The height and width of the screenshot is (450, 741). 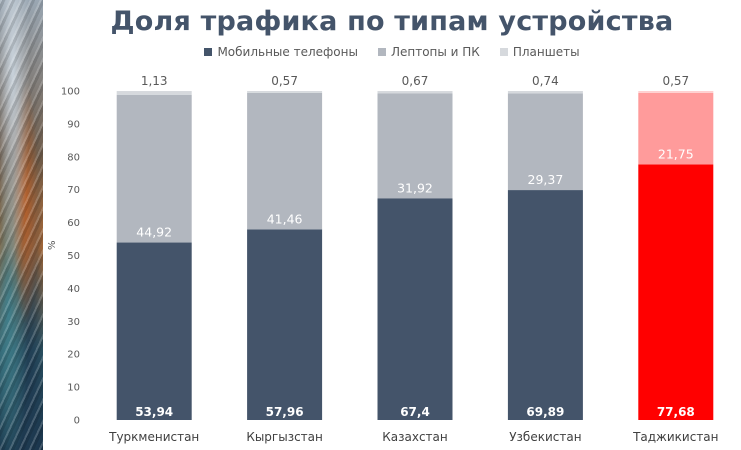 What do you see at coordinates (381, 52) in the screenshot?
I see `legend-swatch-laptops` at bounding box center [381, 52].